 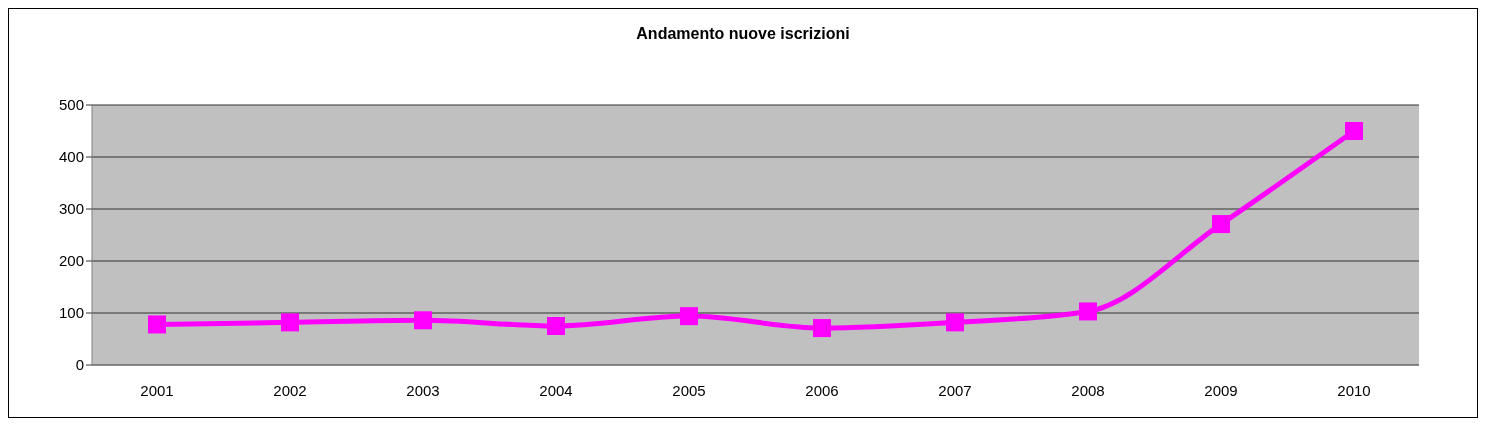 I want to click on x-tick-label: 2002, so click(x=290, y=390).